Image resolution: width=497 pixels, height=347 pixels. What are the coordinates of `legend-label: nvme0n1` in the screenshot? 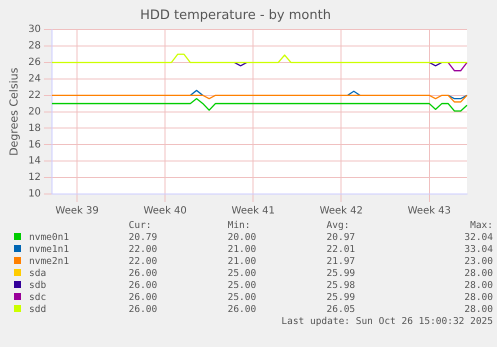 It's located at (49, 238).